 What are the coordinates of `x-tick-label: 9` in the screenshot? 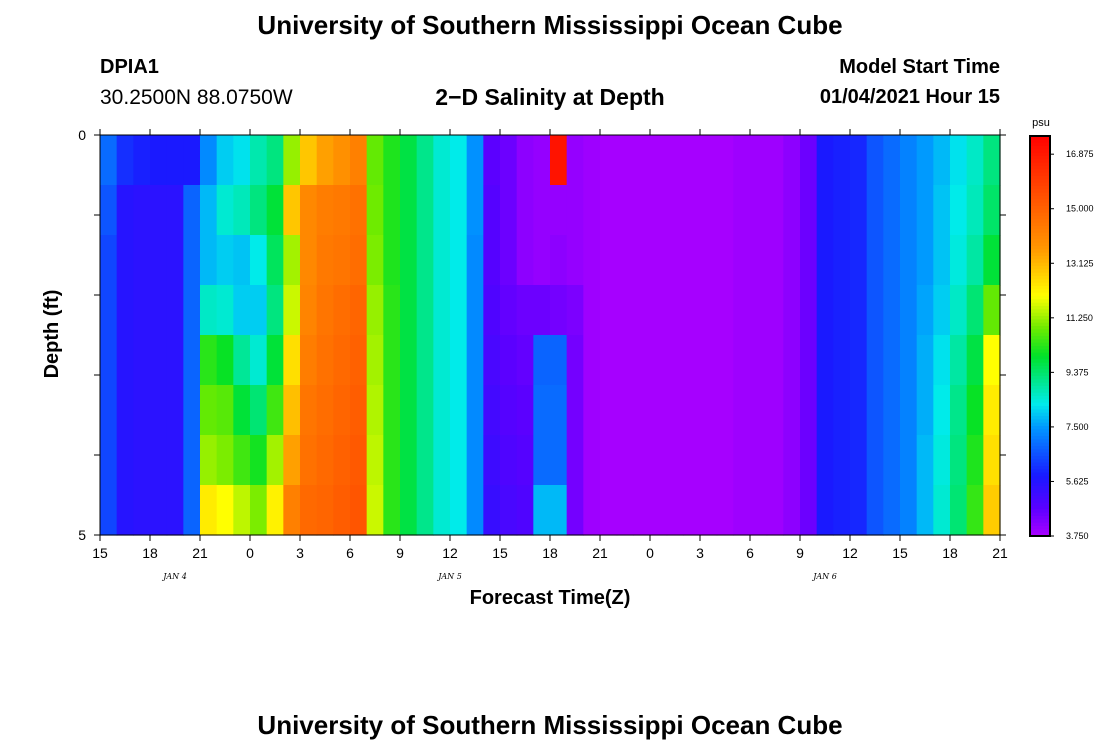 It's located at (800, 553).